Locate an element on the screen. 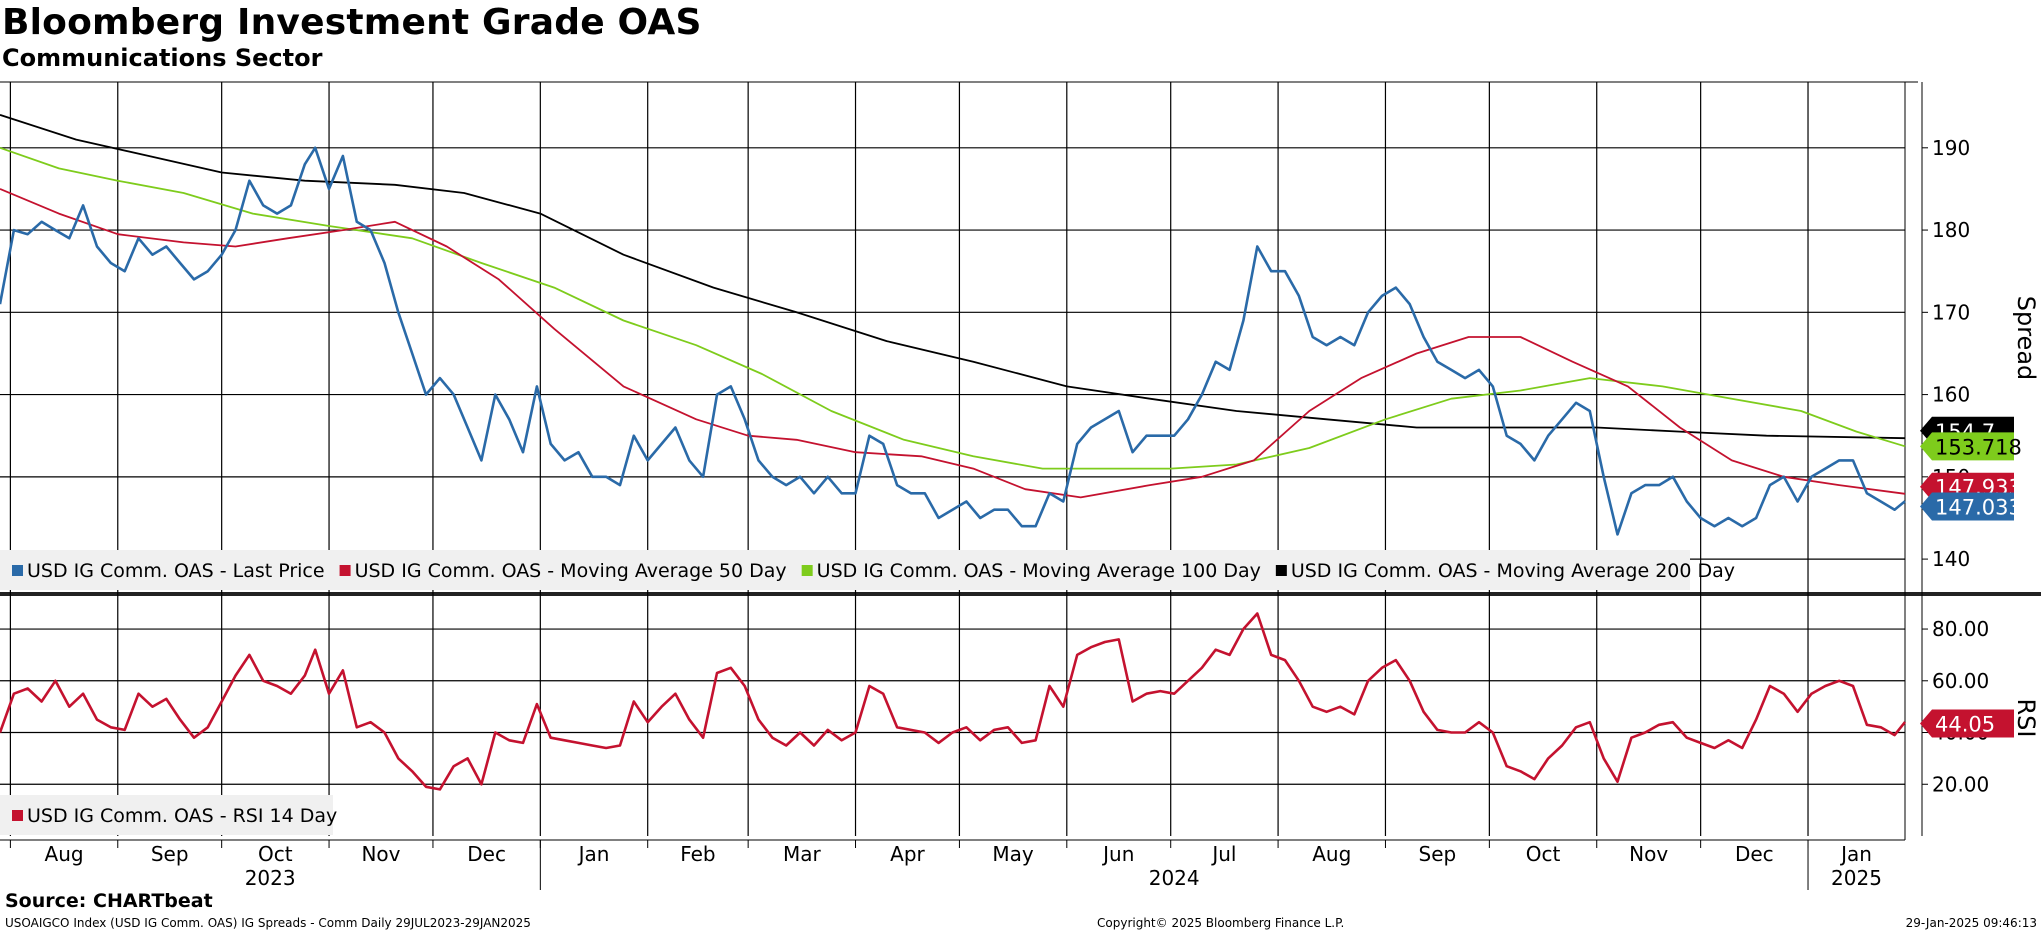  year-label: 2024 is located at coordinates (1174, 878).